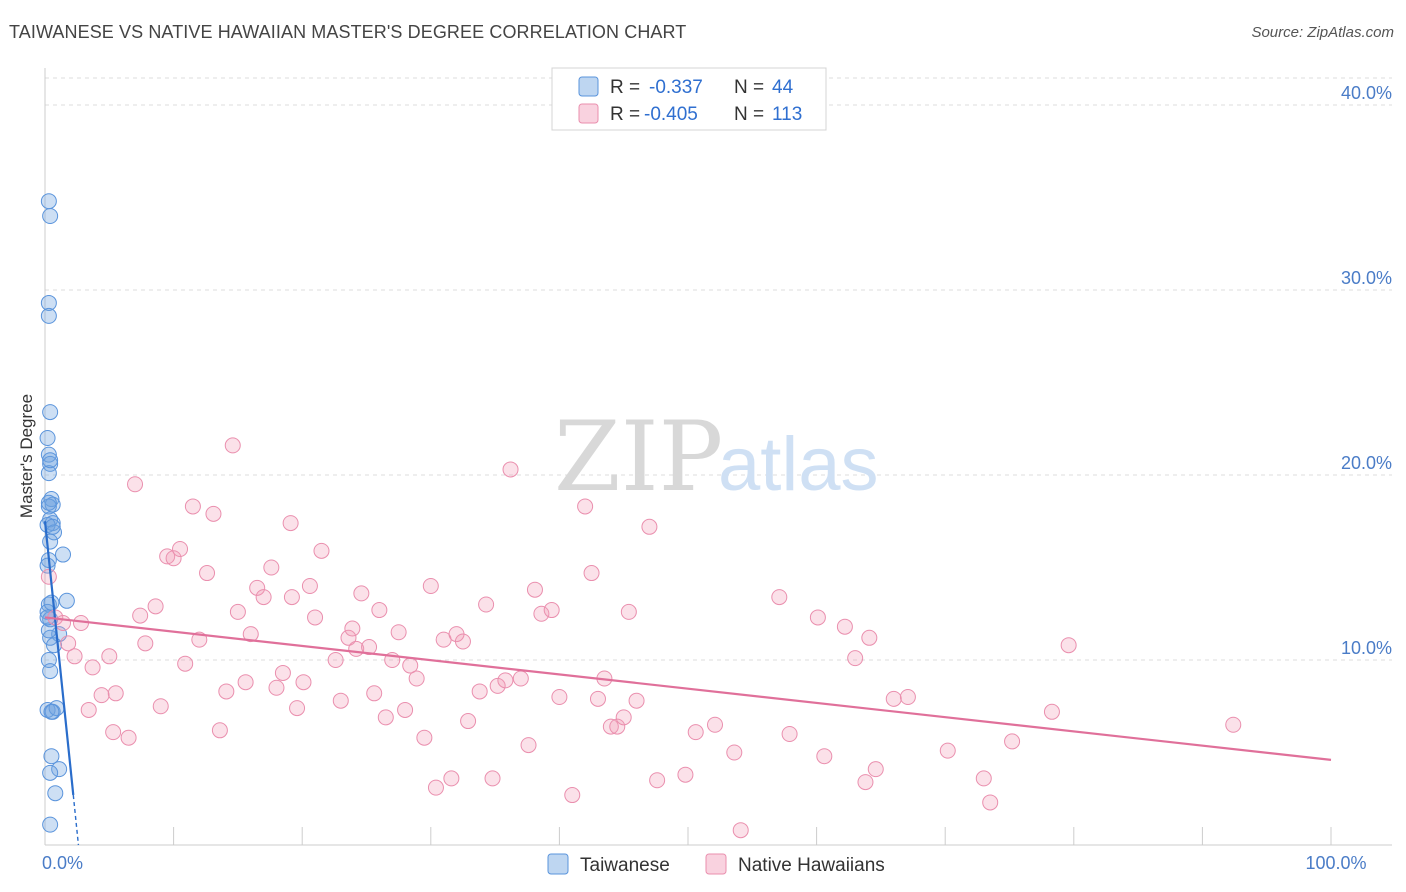  Describe the element at coordinates (798, 464) in the screenshot. I see `watermark-atlas: atlas` at that location.